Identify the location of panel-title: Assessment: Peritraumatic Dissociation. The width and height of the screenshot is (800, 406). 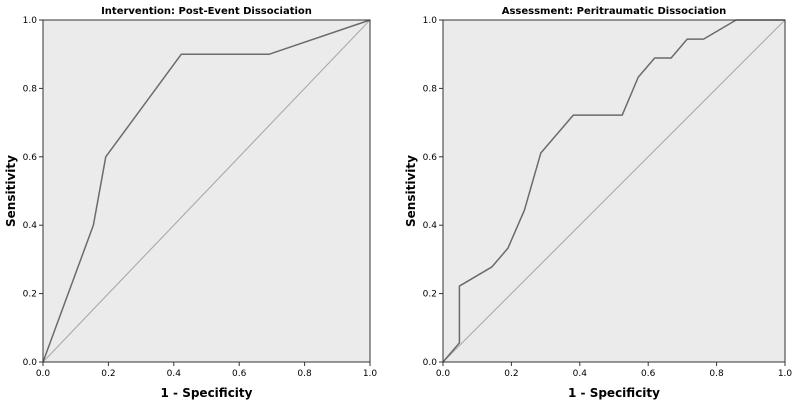
(614, 11).